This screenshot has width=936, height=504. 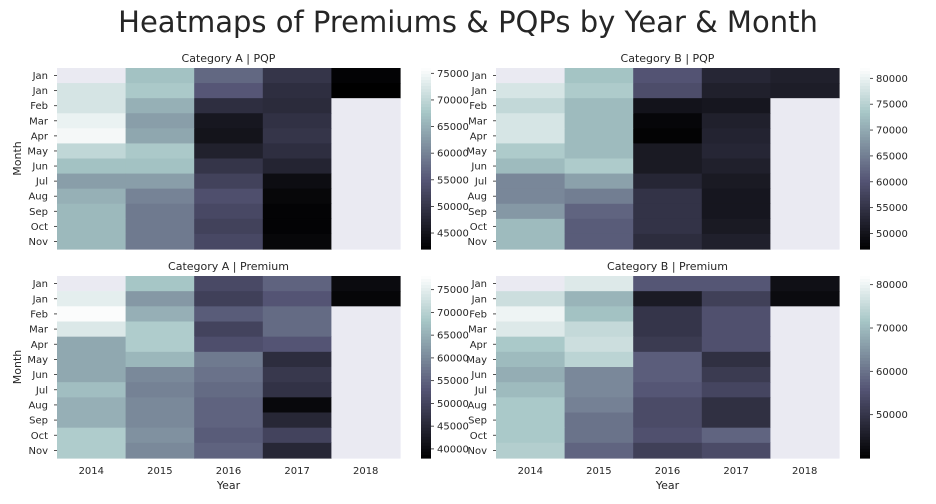 I want to click on y-axis-label: Month, so click(x=17, y=367).